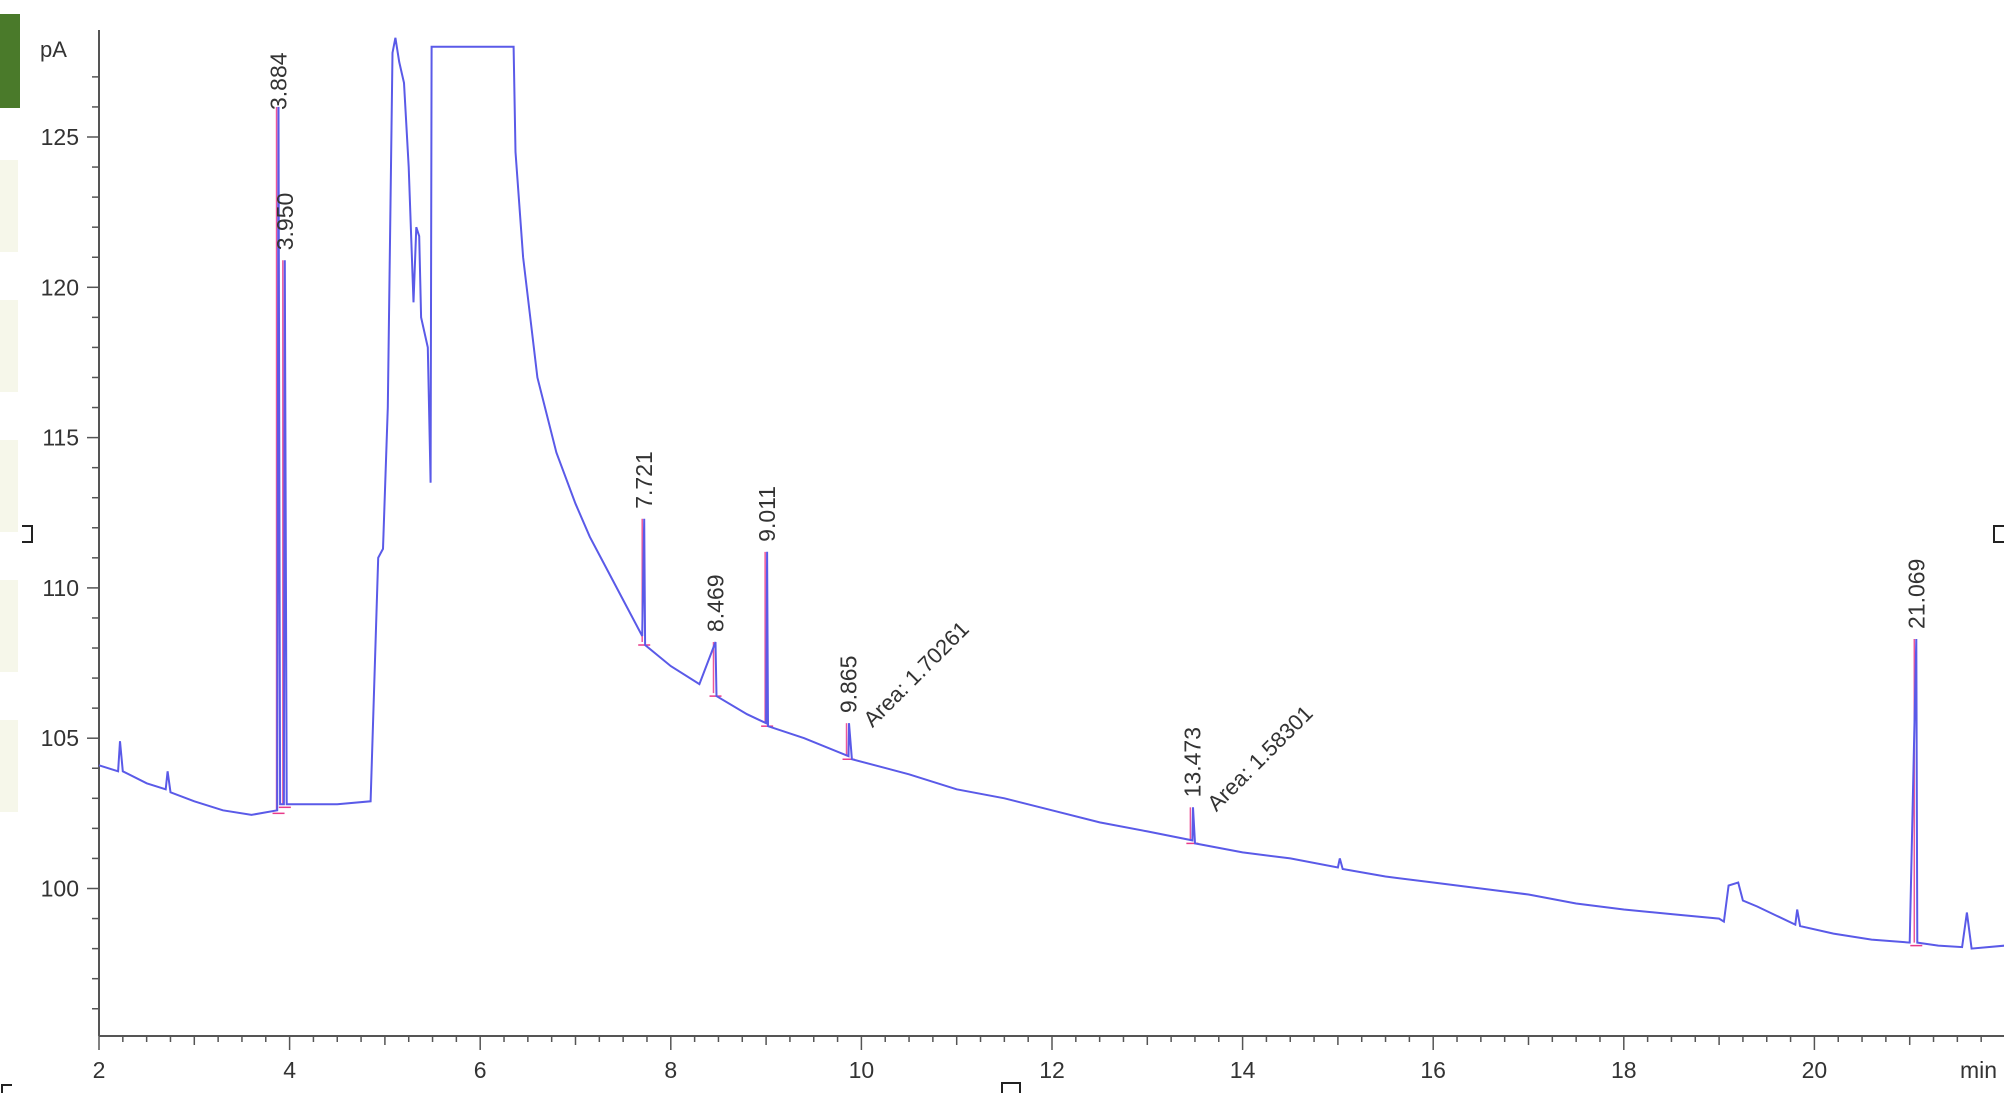 Image resolution: width=2004 pixels, height=1093 pixels. What do you see at coordinates (60, 137) in the screenshot?
I see `y-tick-label: 125` at bounding box center [60, 137].